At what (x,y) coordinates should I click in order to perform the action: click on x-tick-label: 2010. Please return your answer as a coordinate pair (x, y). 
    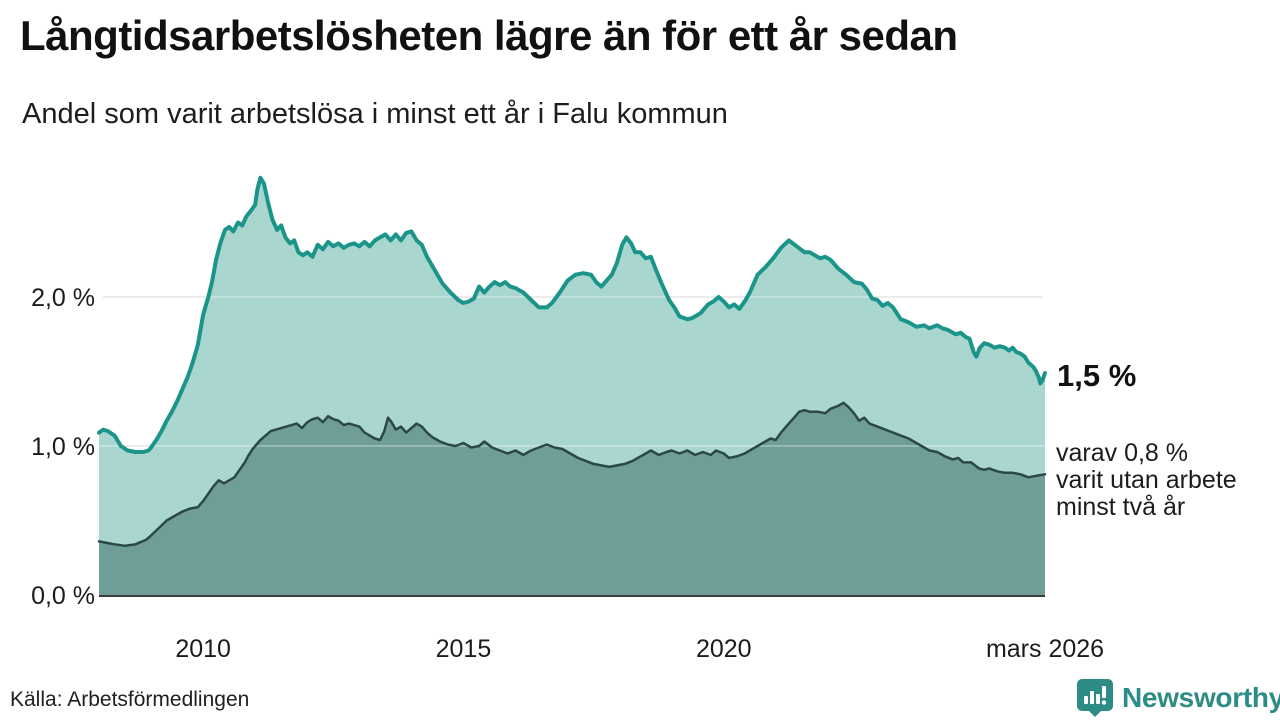
    Looking at the image, I should click on (203, 649).